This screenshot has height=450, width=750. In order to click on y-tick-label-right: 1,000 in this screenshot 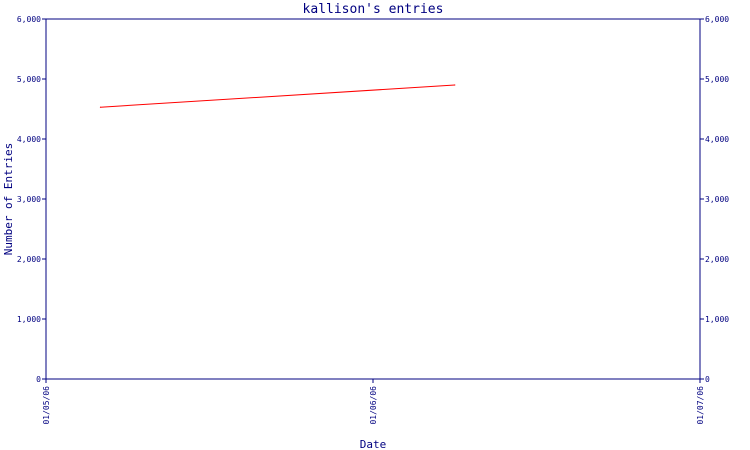, I will do `click(717, 319)`.